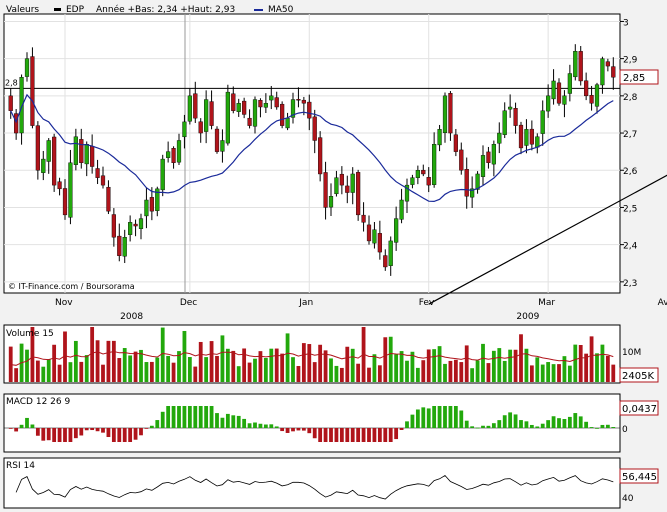  I want to click on header-range: Année +Bas: 2,34 +Haut: 2,93, so click(165, 9).